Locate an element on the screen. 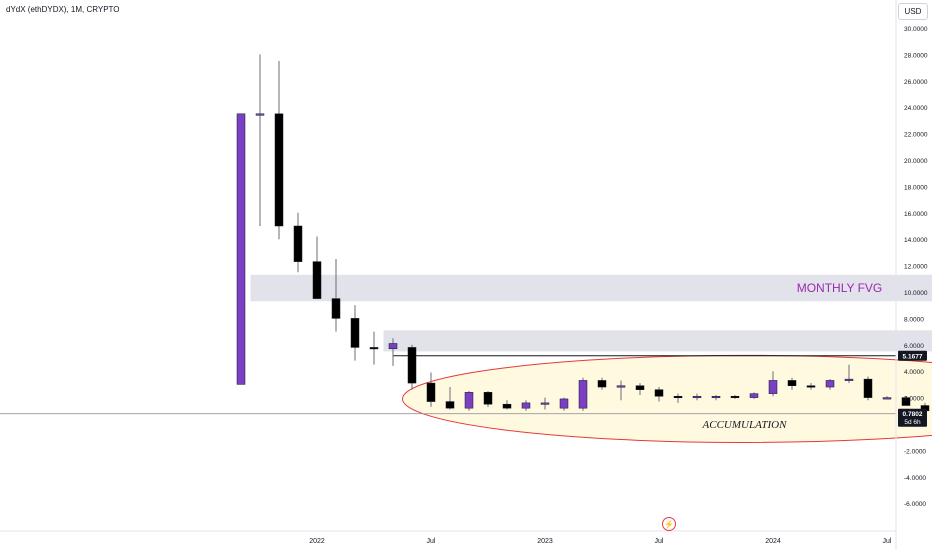  y-tick-label: 24.0000 is located at coordinates (916, 108).